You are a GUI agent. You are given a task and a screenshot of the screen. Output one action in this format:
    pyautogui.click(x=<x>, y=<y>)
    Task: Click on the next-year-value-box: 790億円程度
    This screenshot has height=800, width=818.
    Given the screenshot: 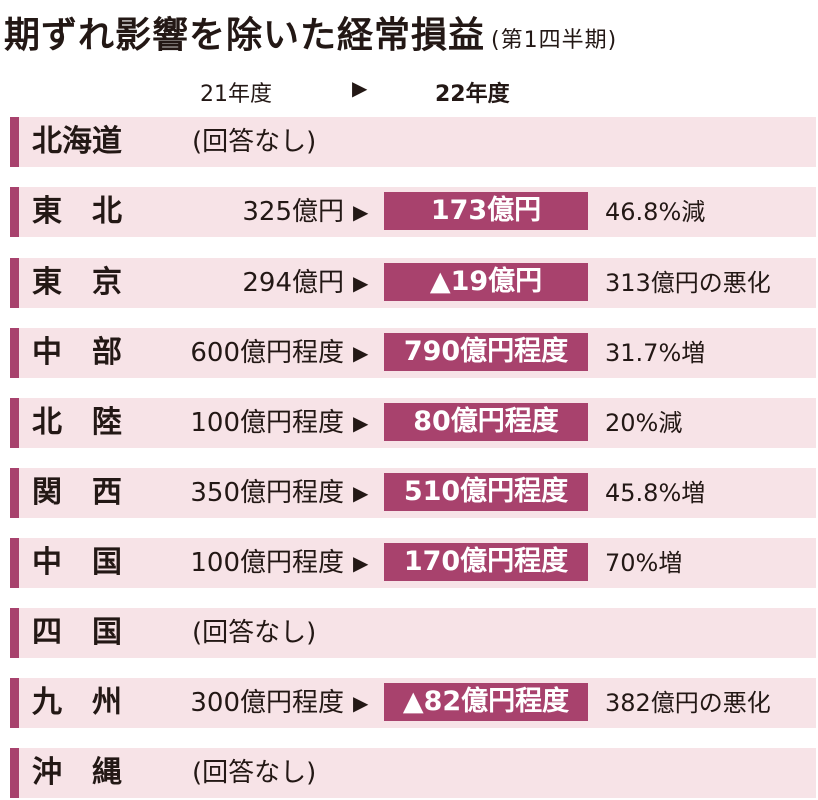 What is the action you would take?
    pyautogui.click(x=486, y=352)
    